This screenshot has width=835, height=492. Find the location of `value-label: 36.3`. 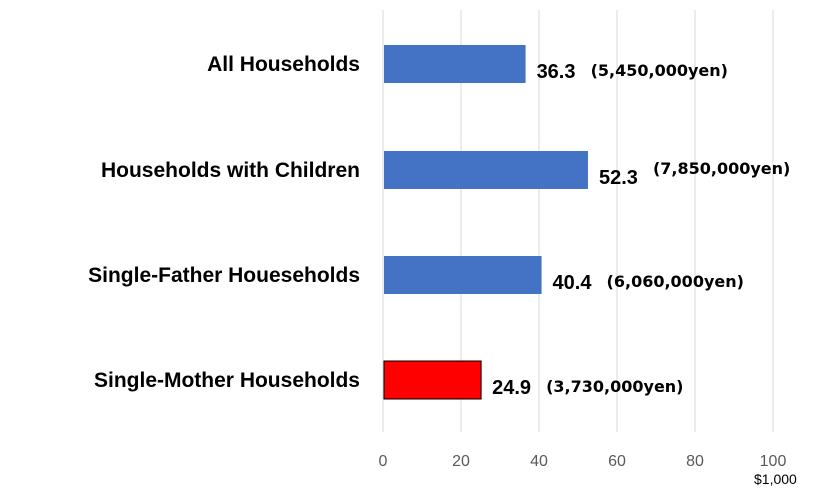

value-label: 36.3 is located at coordinates (556, 72).